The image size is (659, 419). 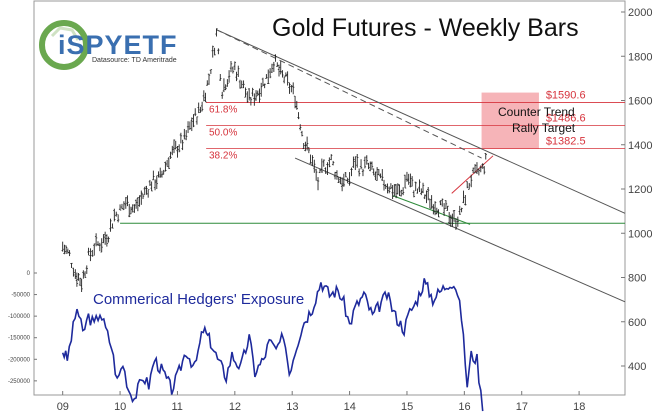 What do you see at coordinates (19, 339) in the screenshot?
I see `hedger-tick-label: -150000` at bounding box center [19, 339].